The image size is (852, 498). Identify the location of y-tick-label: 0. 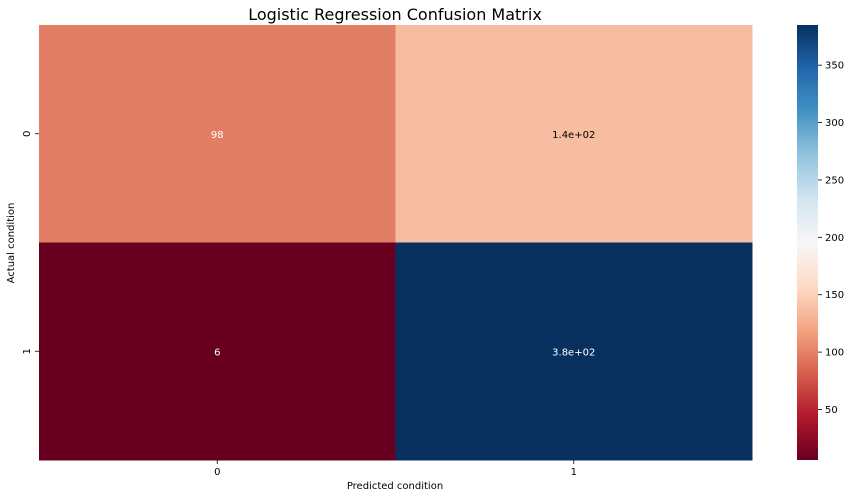
(27, 134).